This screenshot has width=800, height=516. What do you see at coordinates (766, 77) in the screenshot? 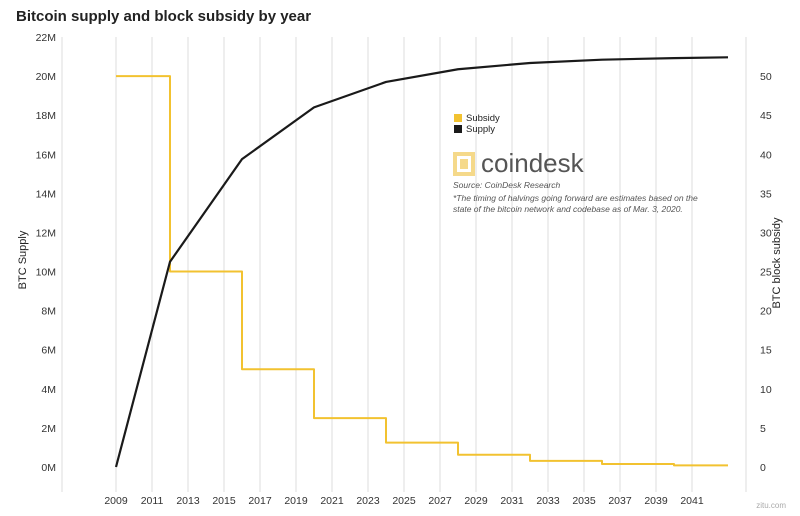
I see `y-right-tick-label-50: 50` at bounding box center [766, 77].